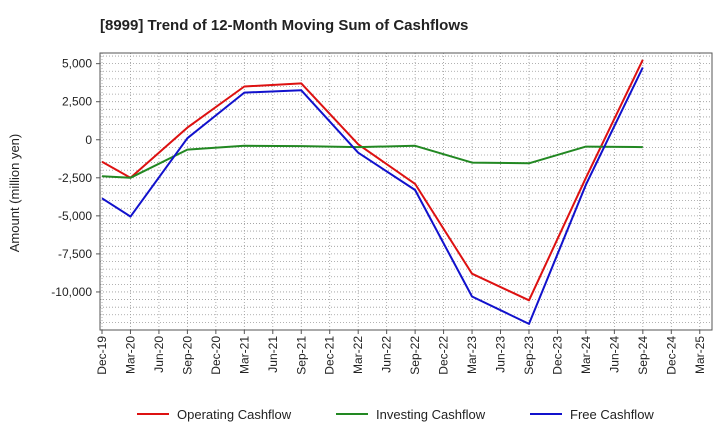 Image resolution: width=720 pixels, height=440 pixels. What do you see at coordinates (159, 354) in the screenshot?
I see `x-tick-label: Jun-20` at bounding box center [159, 354].